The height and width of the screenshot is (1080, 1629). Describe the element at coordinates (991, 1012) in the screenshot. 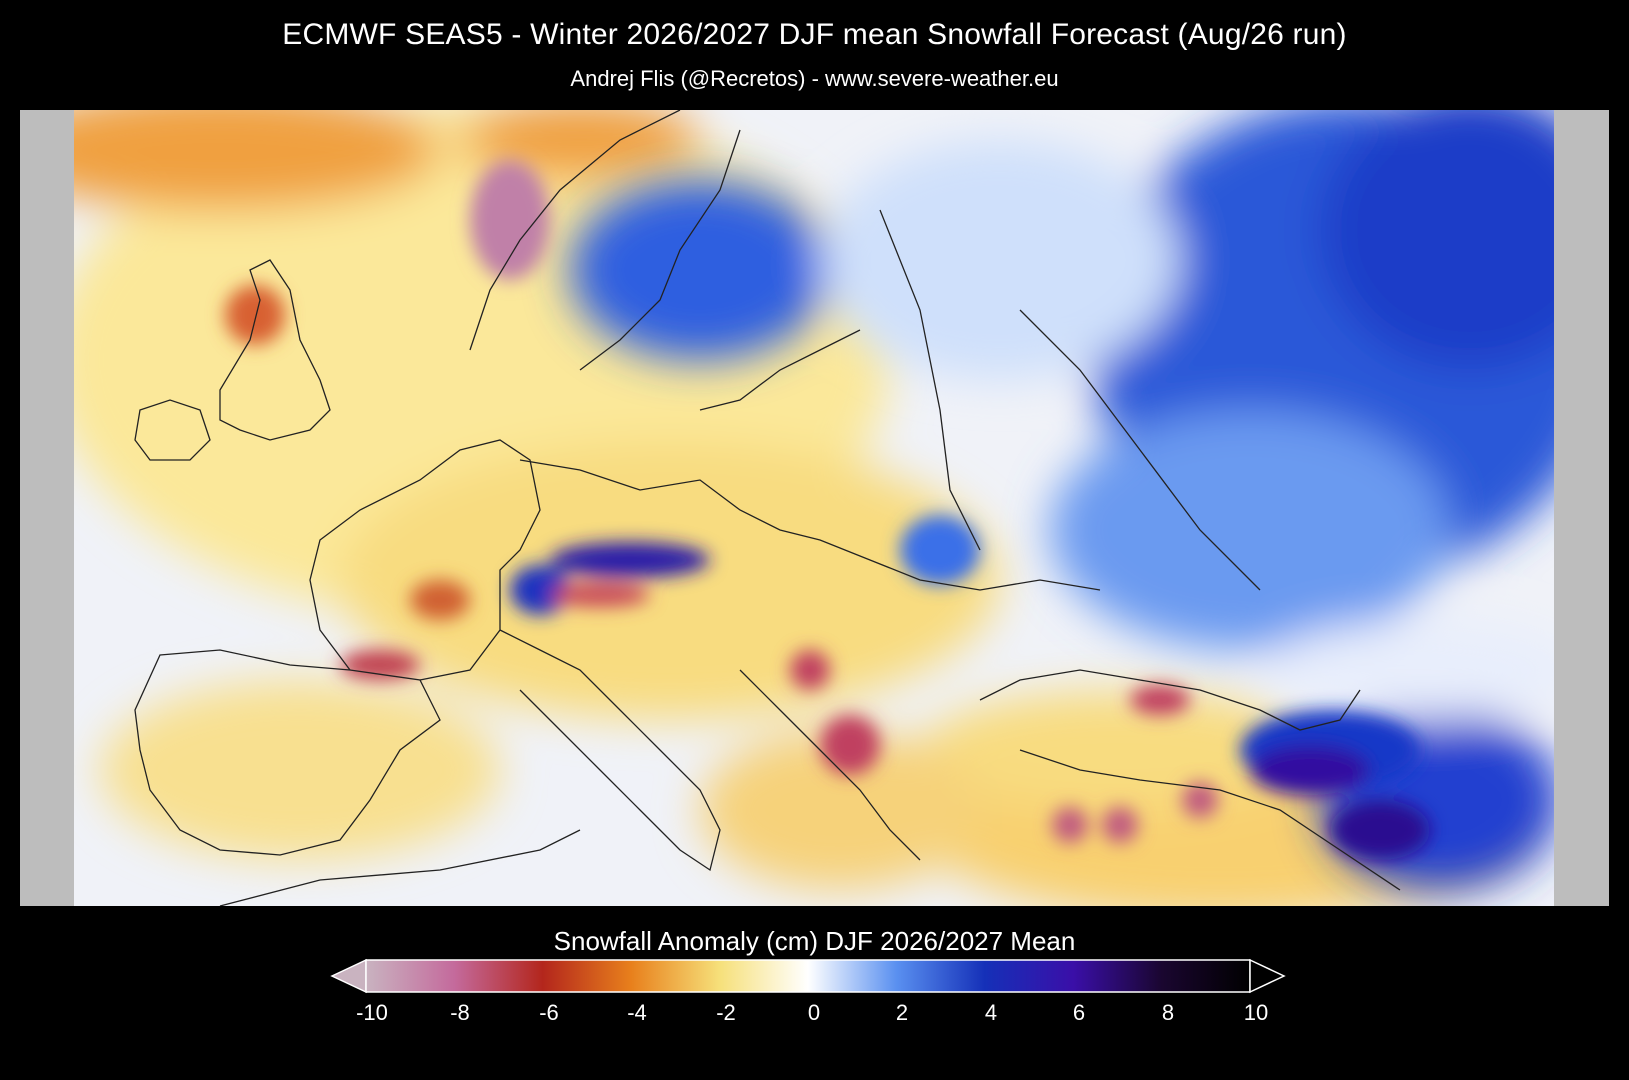

I see `tick-label: 4` at that location.